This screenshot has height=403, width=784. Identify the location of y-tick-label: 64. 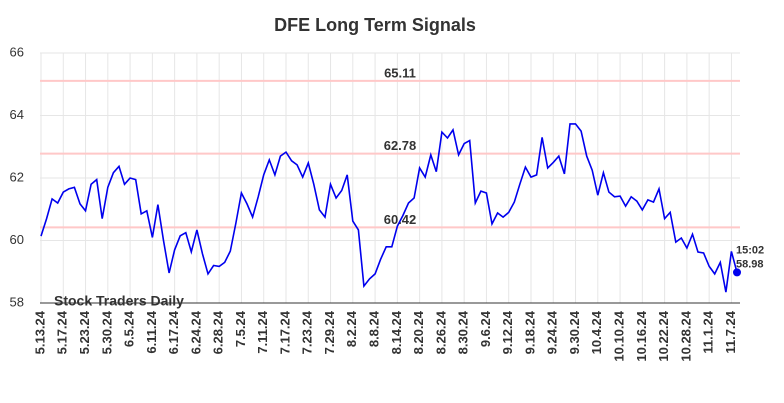
(17, 114).